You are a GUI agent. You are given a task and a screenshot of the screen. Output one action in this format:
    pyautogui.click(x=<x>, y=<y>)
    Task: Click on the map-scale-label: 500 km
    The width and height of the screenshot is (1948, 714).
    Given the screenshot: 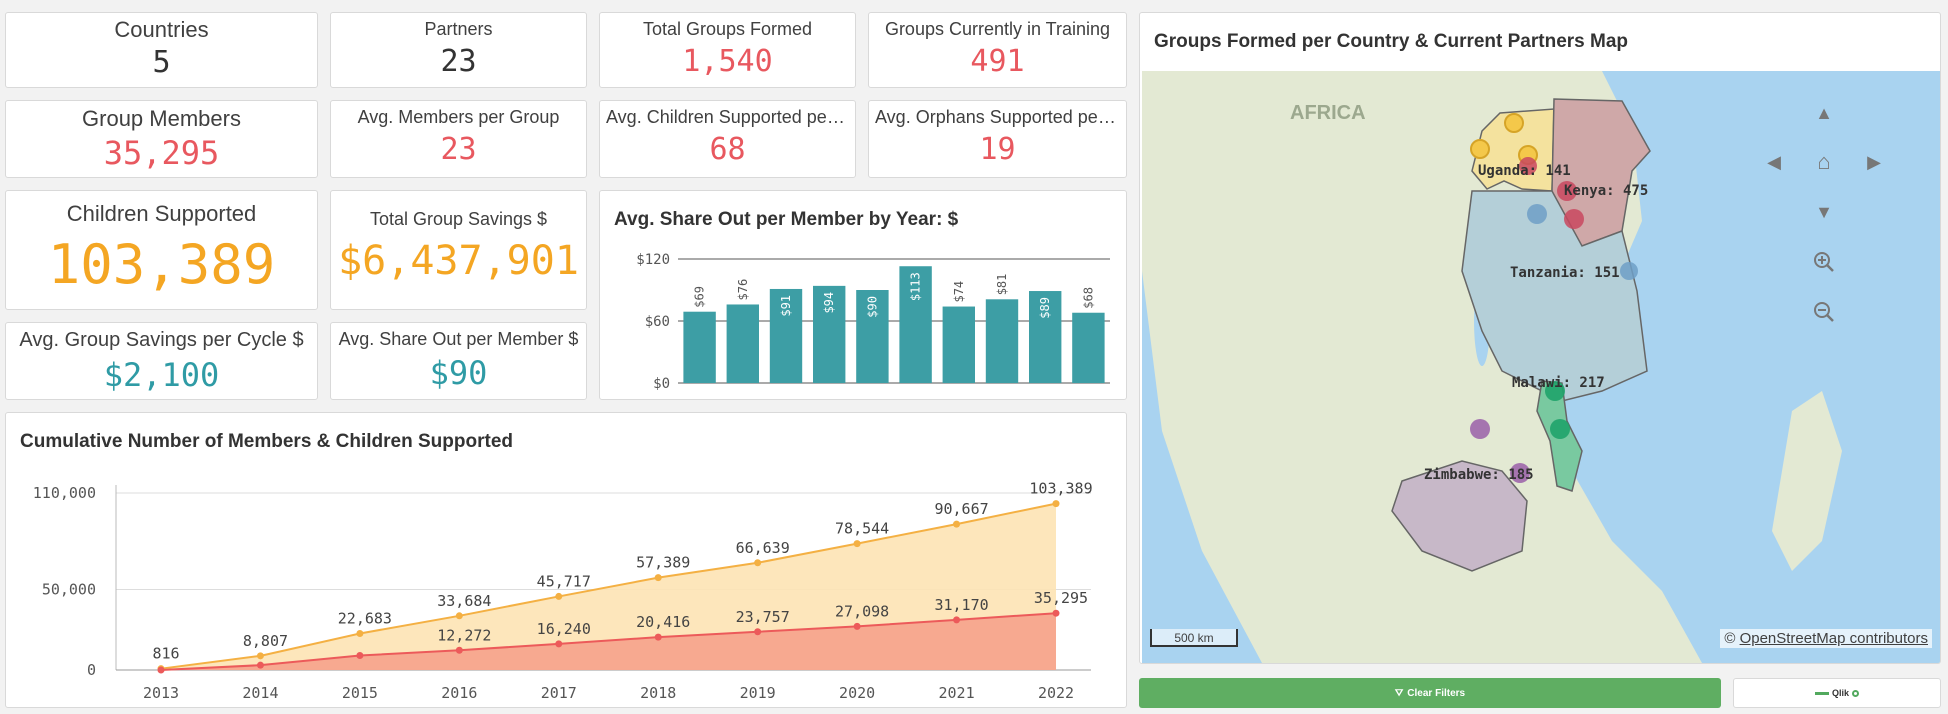 What is the action you would take?
    pyautogui.click(x=1194, y=638)
    